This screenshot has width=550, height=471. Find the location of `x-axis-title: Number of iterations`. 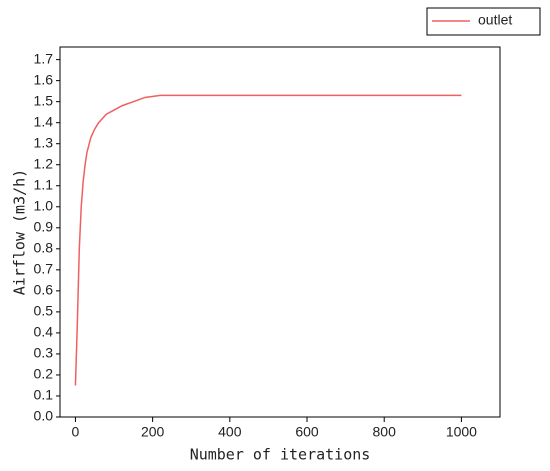

x-axis-title: Number of iterations is located at coordinates (280, 455).